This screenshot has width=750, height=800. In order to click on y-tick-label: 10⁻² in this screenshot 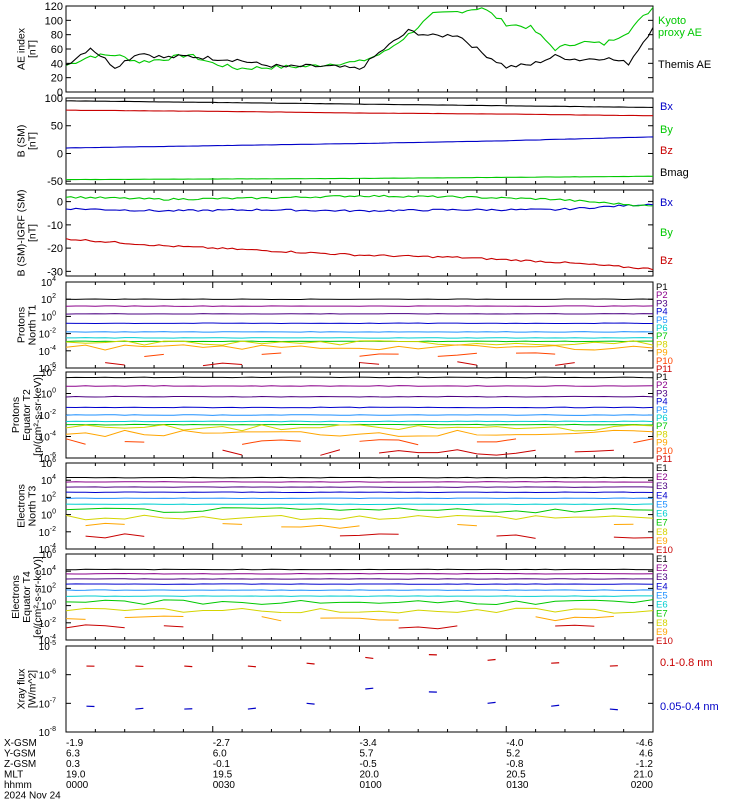, I will do `click(47, 532)`.